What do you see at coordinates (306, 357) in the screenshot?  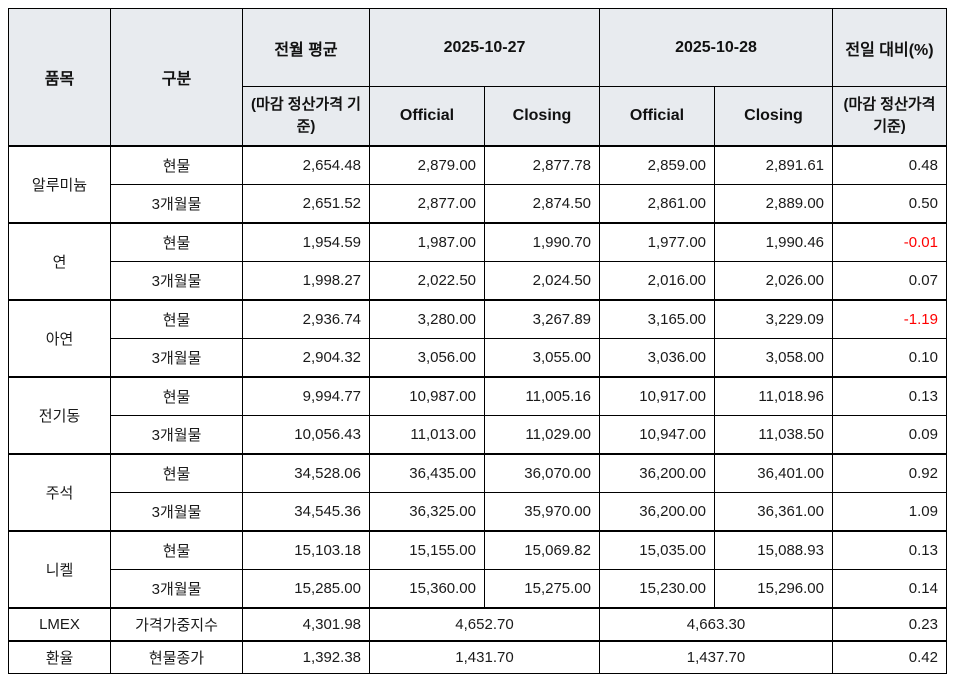 I see `prev-month-avg-cell: 2,904.32` at bounding box center [306, 357].